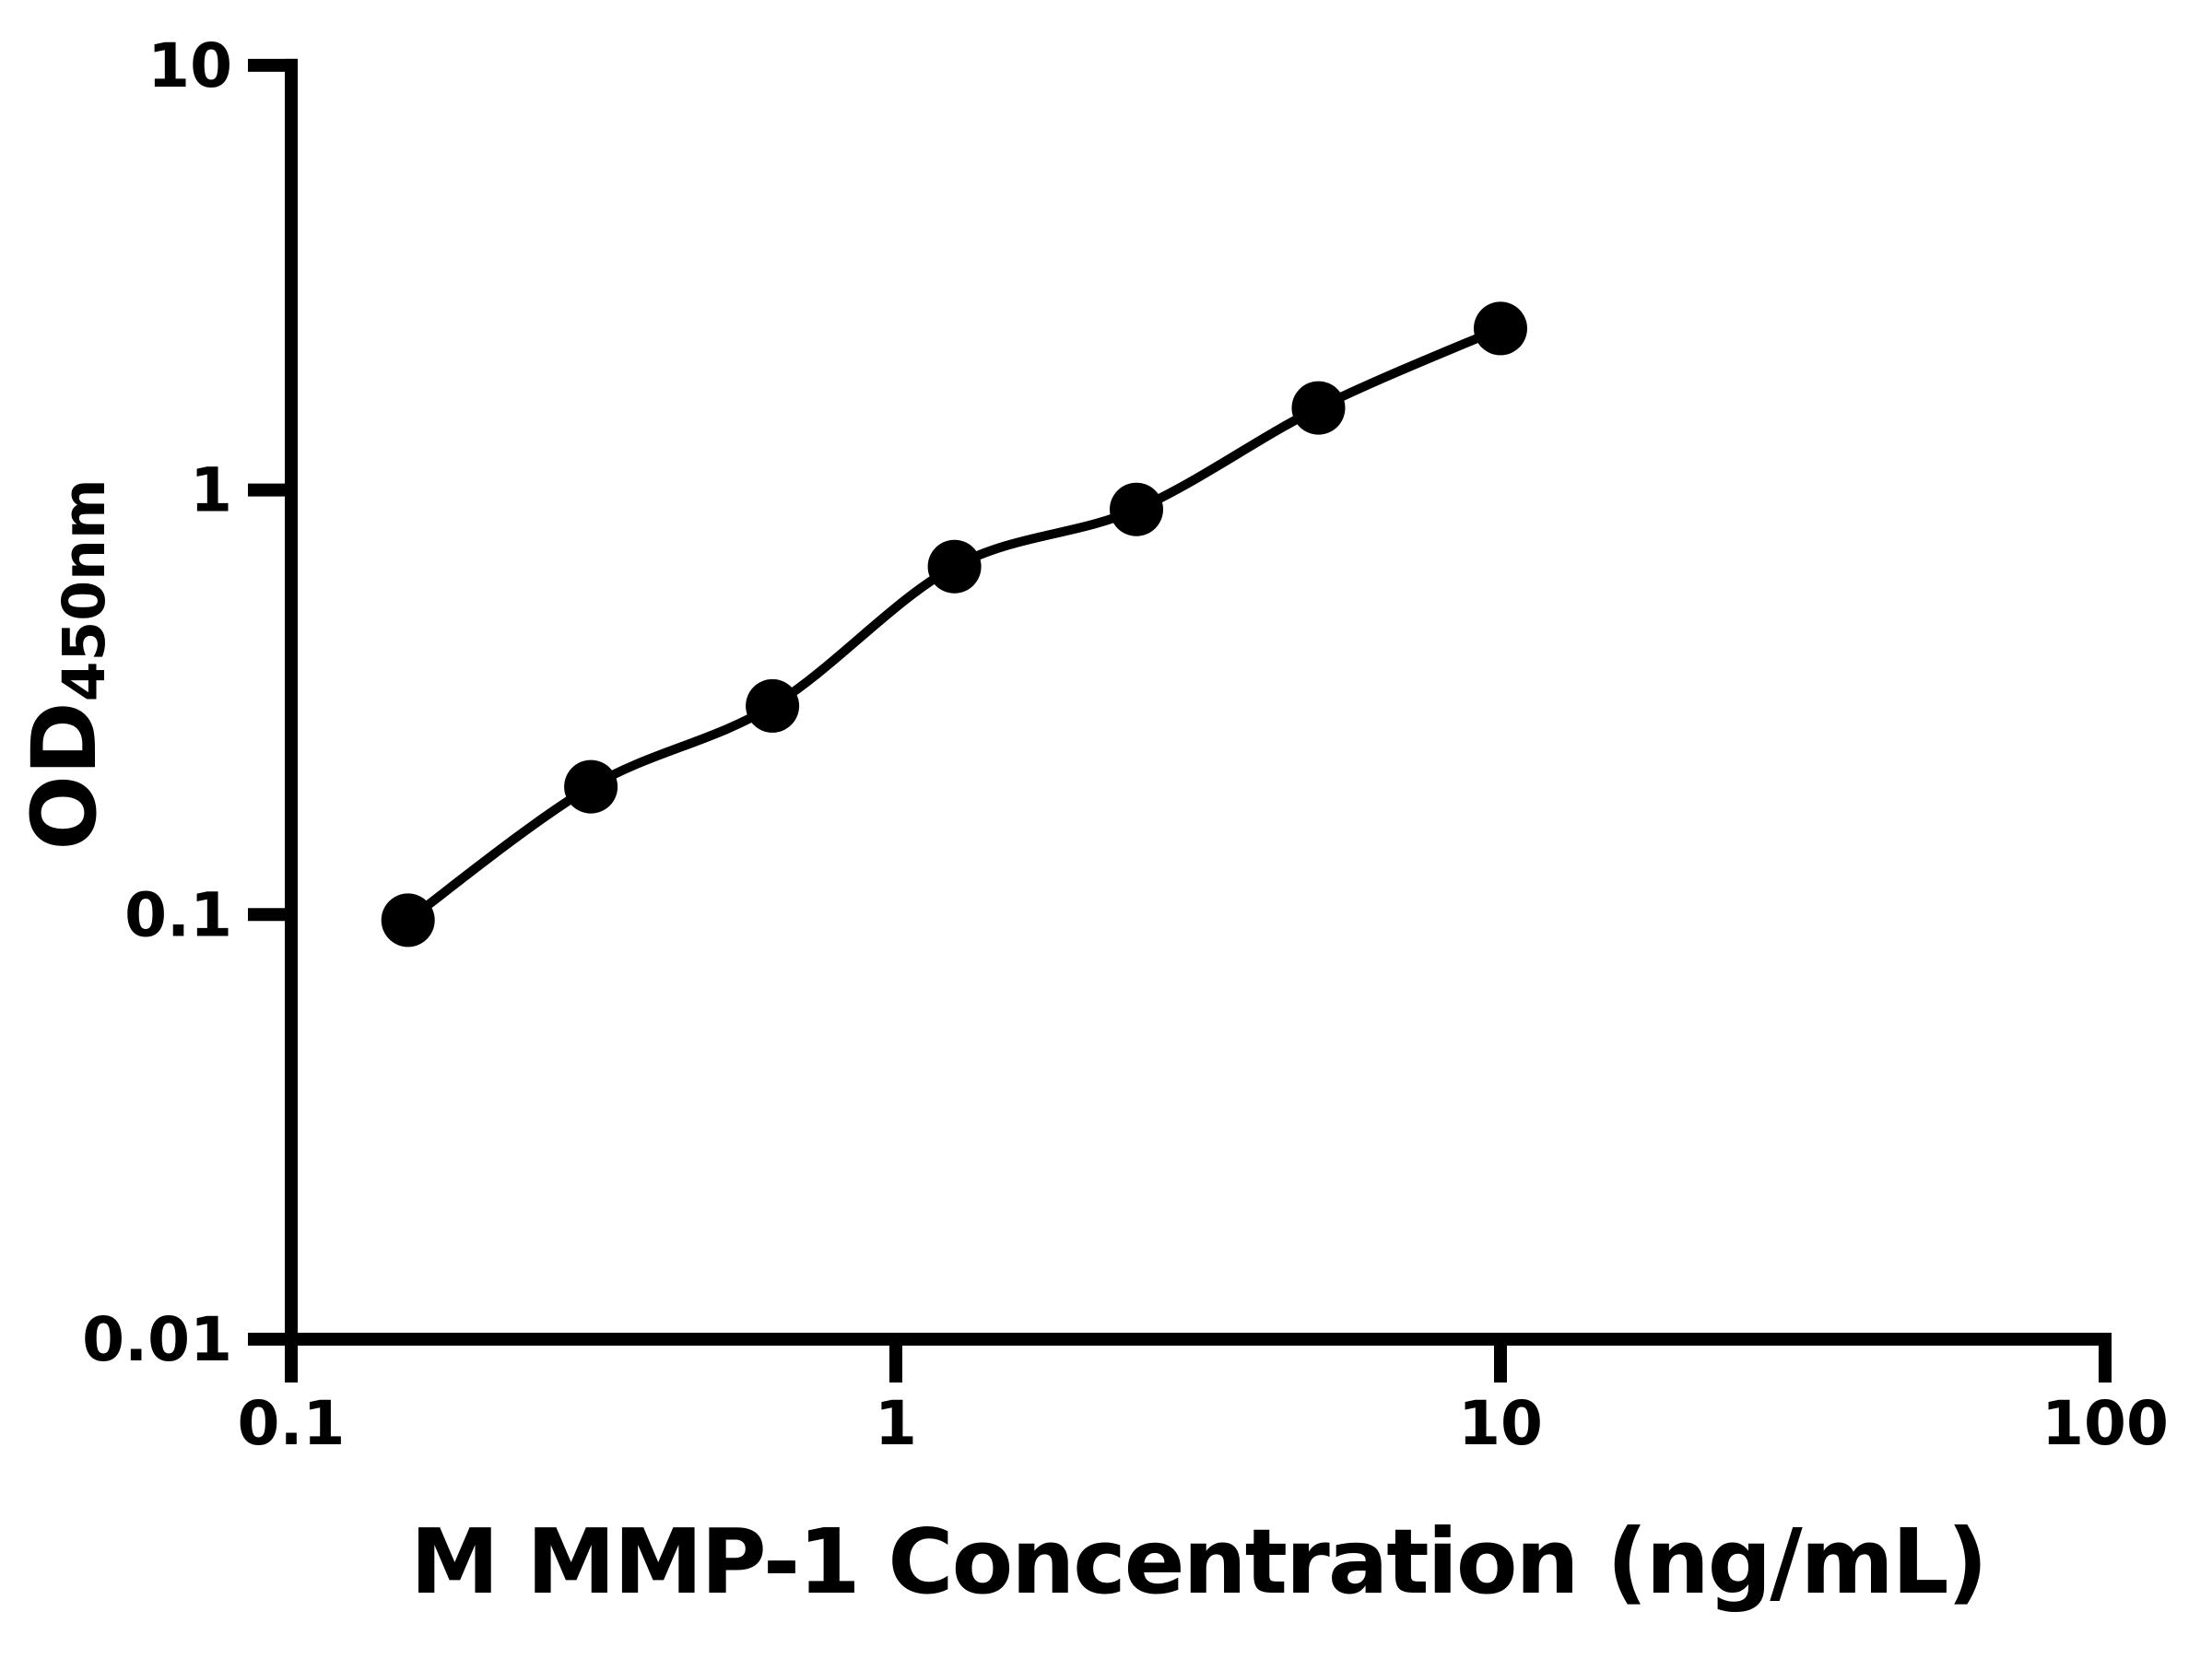  What do you see at coordinates (64, 776) in the screenshot?
I see `y-axis-title-main: OD` at bounding box center [64, 776].